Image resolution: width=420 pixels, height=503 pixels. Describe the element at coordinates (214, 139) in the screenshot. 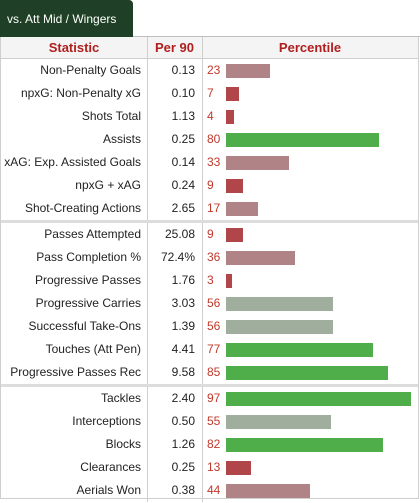

I see `percentile-value: 80` at that location.